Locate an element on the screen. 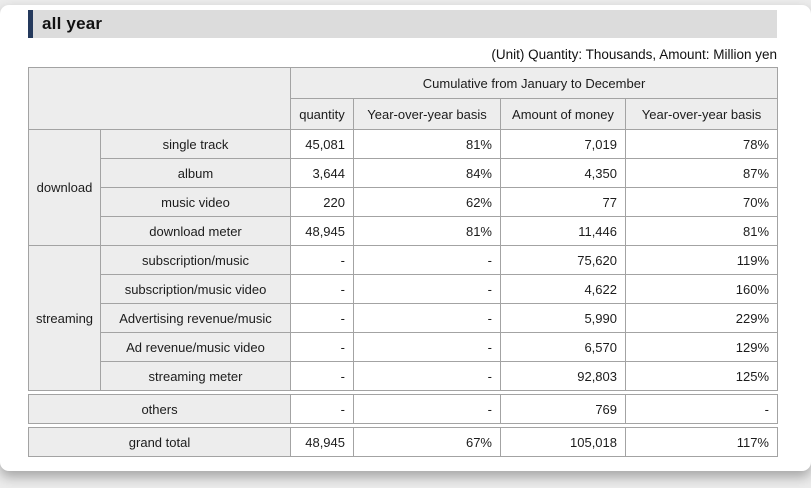 The height and width of the screenshot is (488, 811). row-label: subscription/music video is located at coordinates (195, 289).